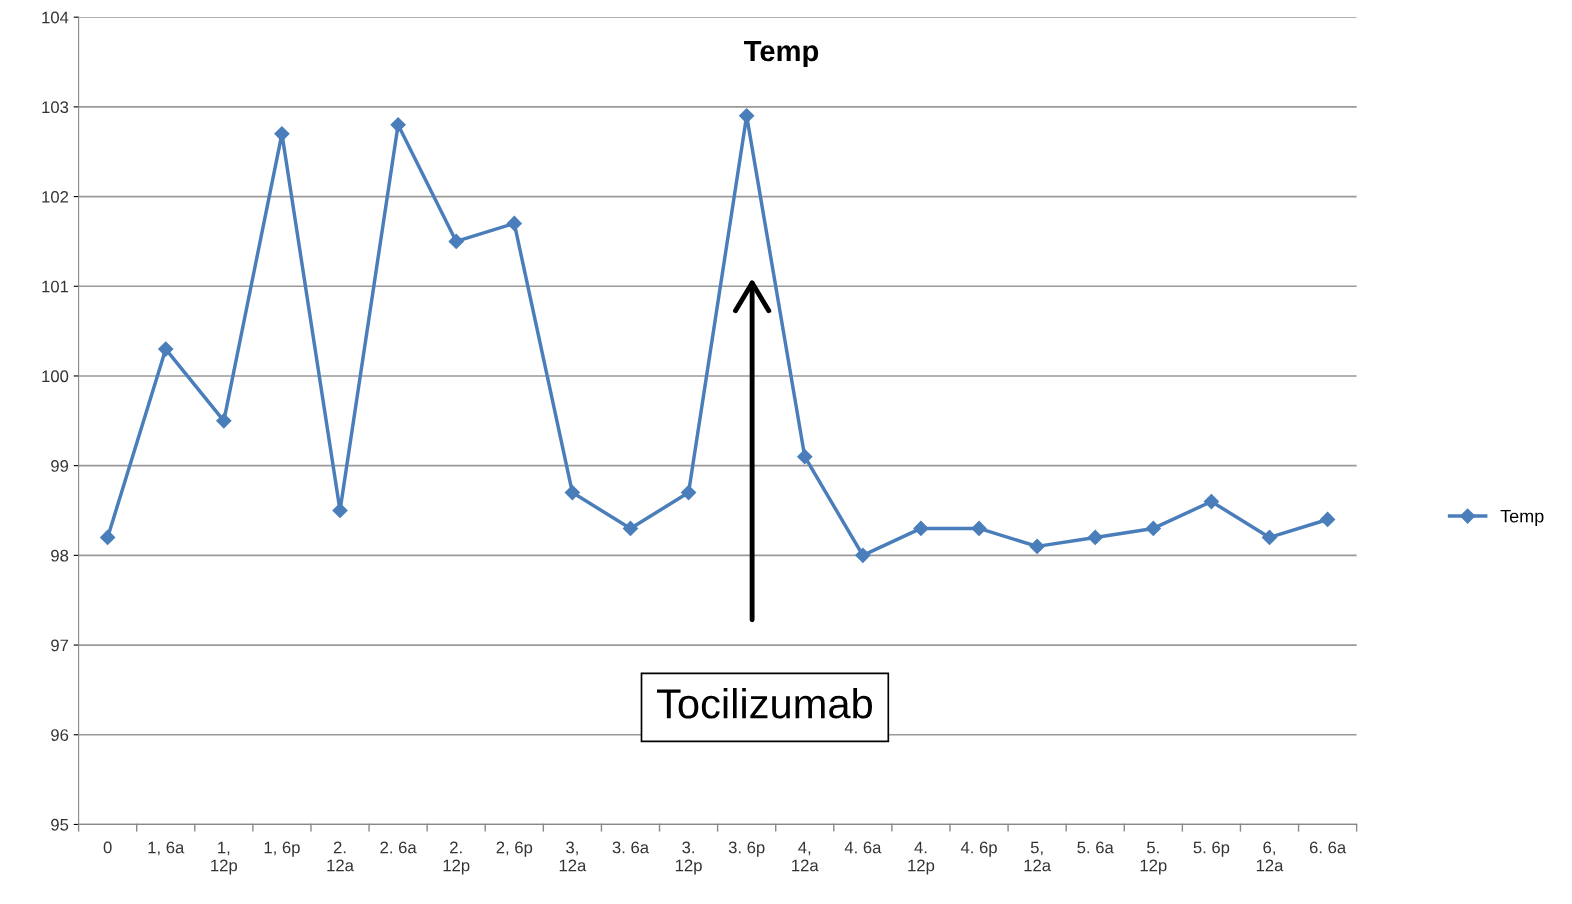 The height and width of the screenshot is (904, 1572). What do you see at coordinates (55, 196) in the screenshot?
I see `y-tick-label: 102` at bounding box center [55, 196].